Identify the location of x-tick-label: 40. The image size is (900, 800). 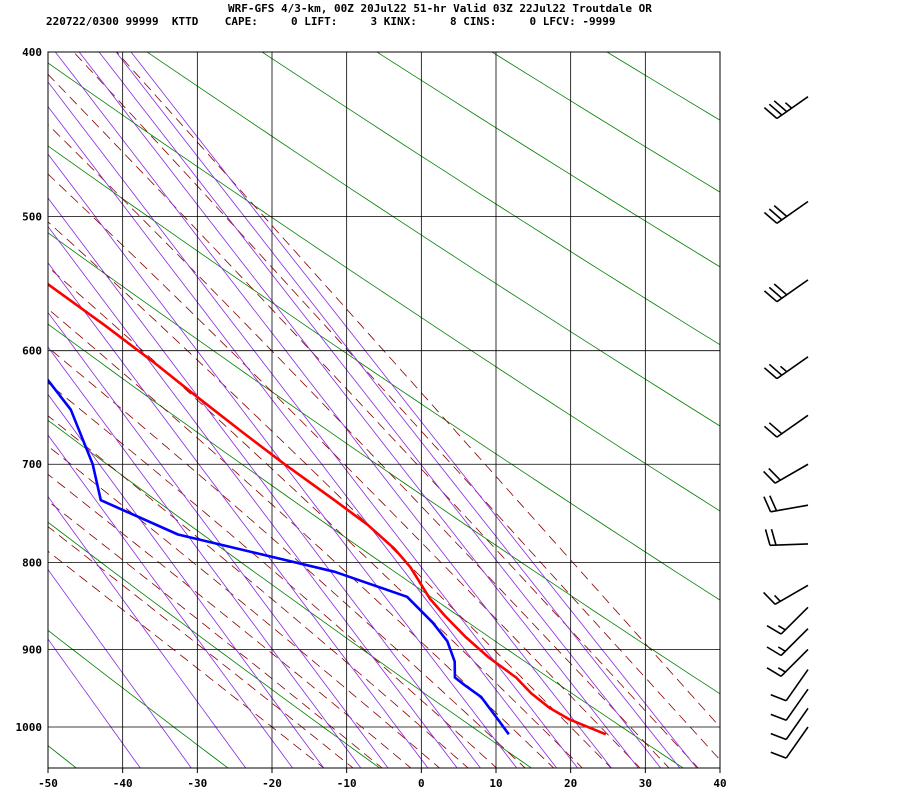
(719, 783).